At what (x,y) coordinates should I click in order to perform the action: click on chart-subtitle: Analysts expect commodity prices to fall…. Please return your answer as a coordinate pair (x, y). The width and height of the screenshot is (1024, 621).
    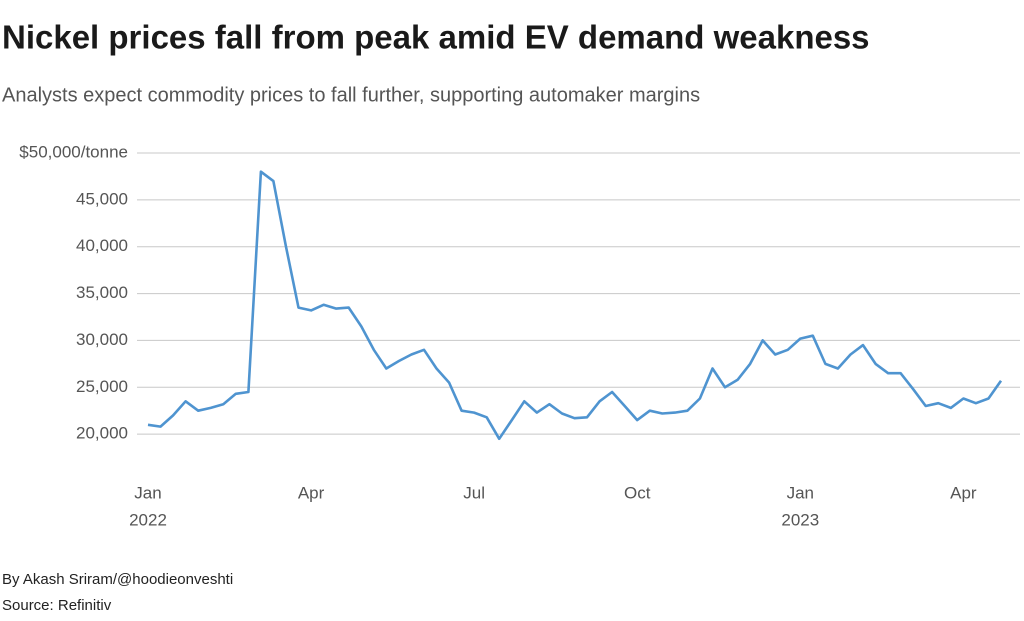
    Looking at the image, I should click on (351, 95).